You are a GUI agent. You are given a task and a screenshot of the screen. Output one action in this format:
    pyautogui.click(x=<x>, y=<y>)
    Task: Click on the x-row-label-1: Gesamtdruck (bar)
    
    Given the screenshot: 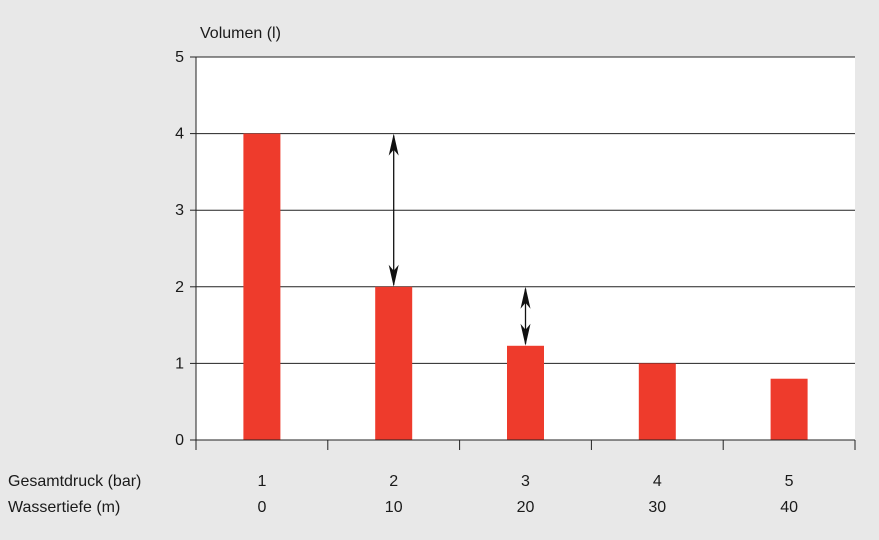 What is the action you would take?
    pyautogui.click(x=74, y=481)
    